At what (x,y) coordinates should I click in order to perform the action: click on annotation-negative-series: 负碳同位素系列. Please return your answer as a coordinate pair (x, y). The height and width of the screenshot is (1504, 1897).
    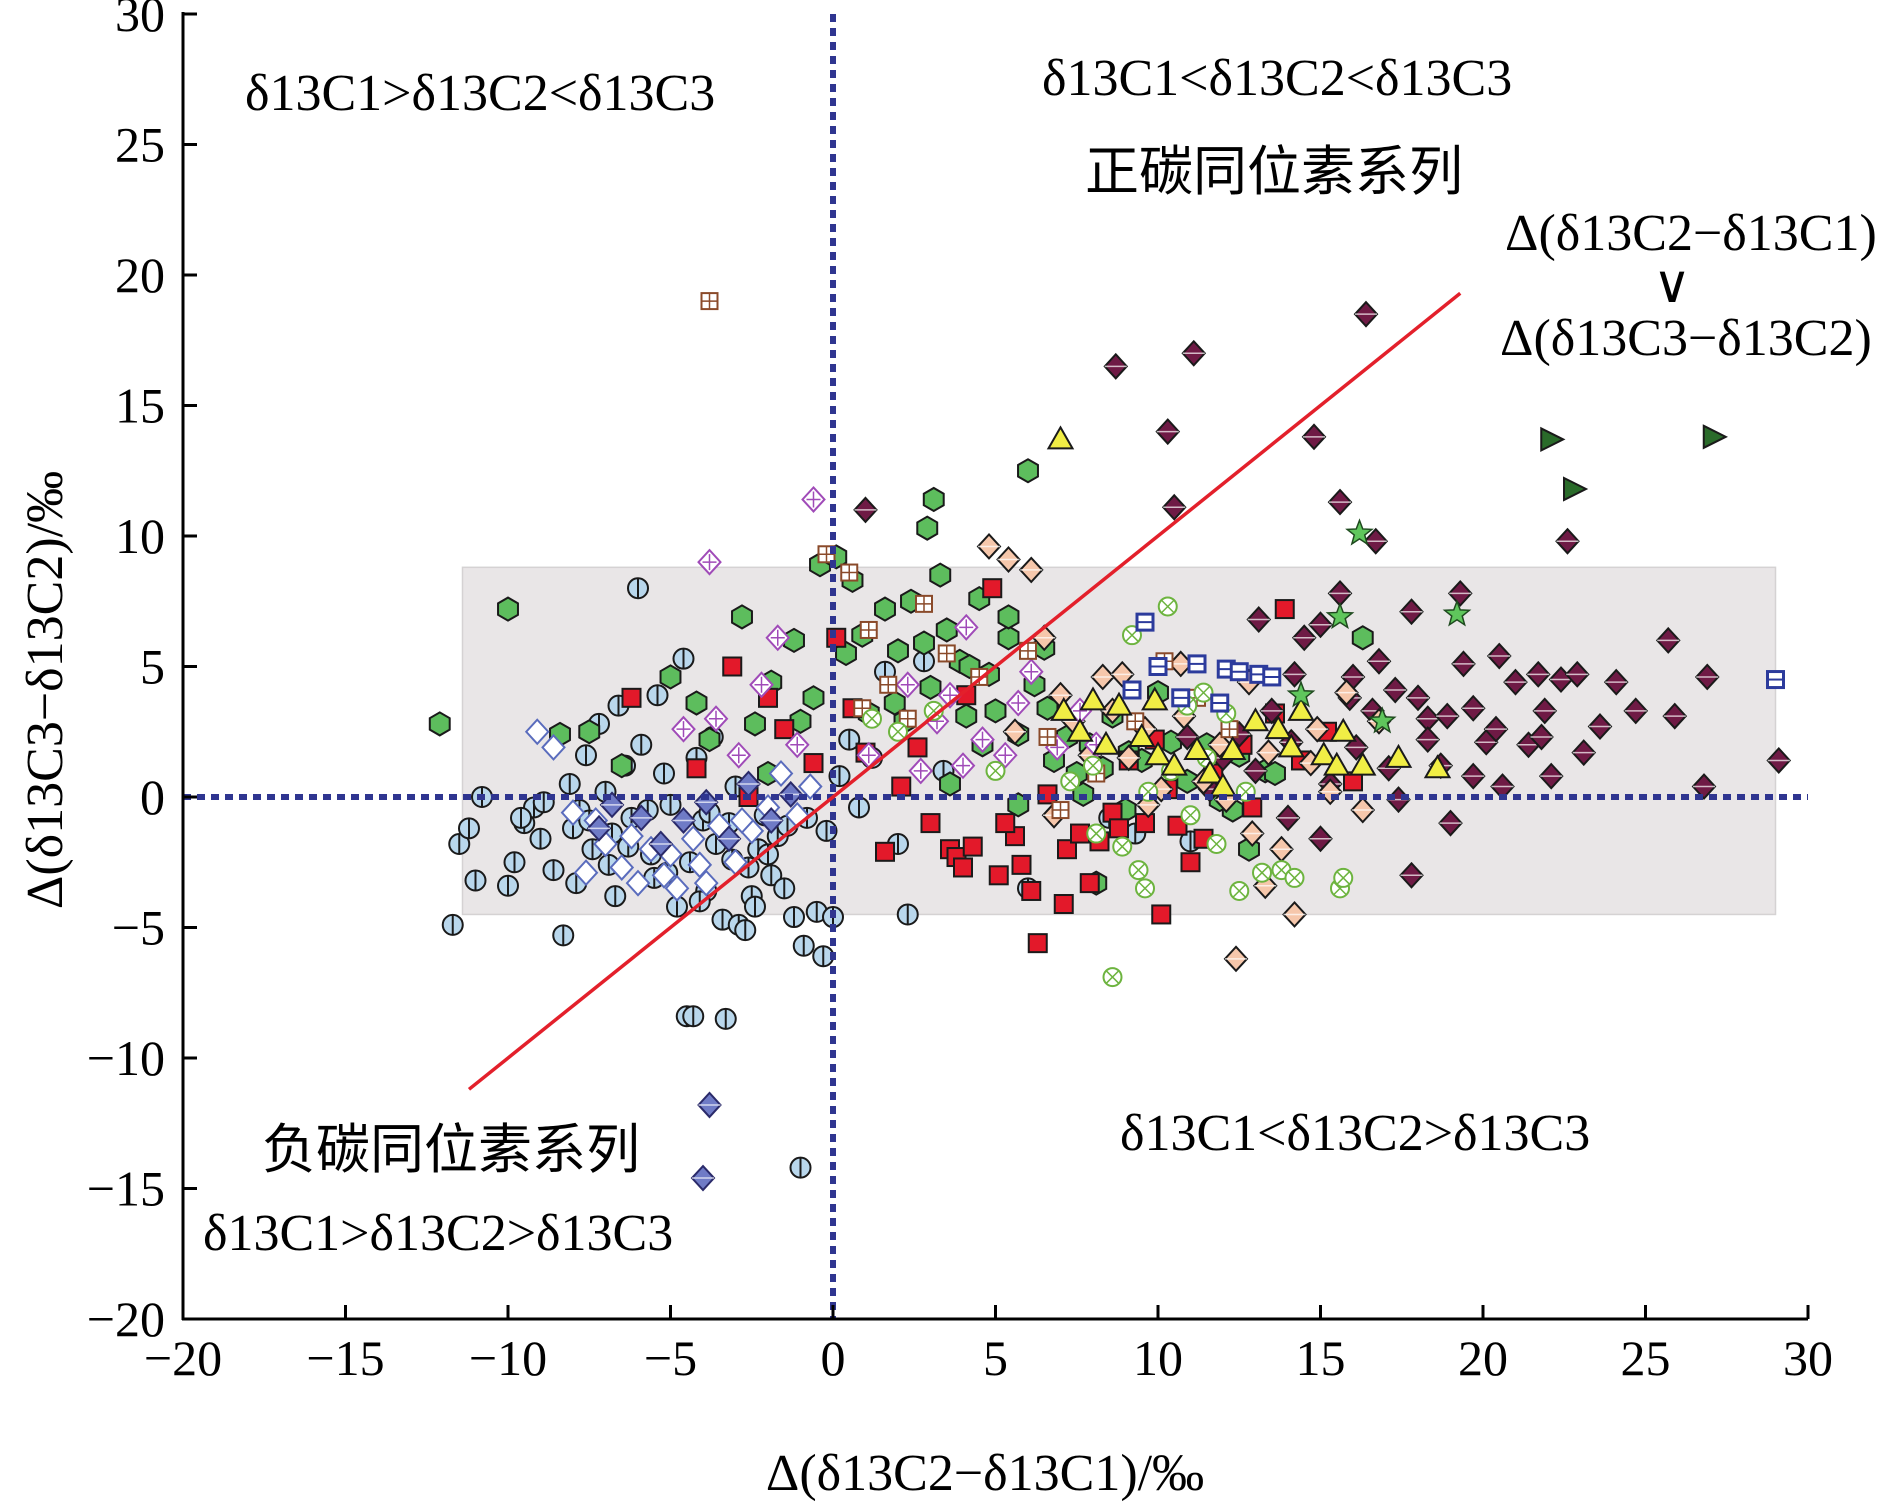
    Looking at the image, I should click on (451, 1149).